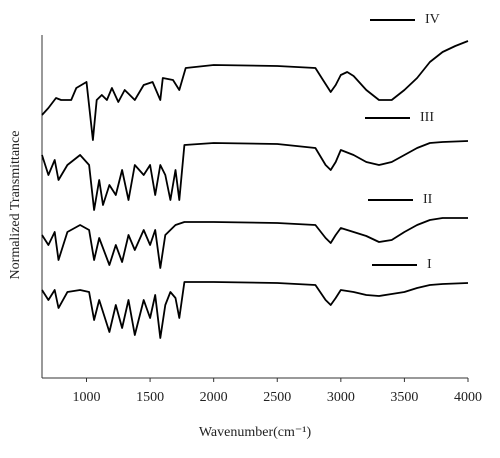  Describe the element at coordinates (277, 397) in the screenshot. I see `x-tick-label: 2500` at that location.